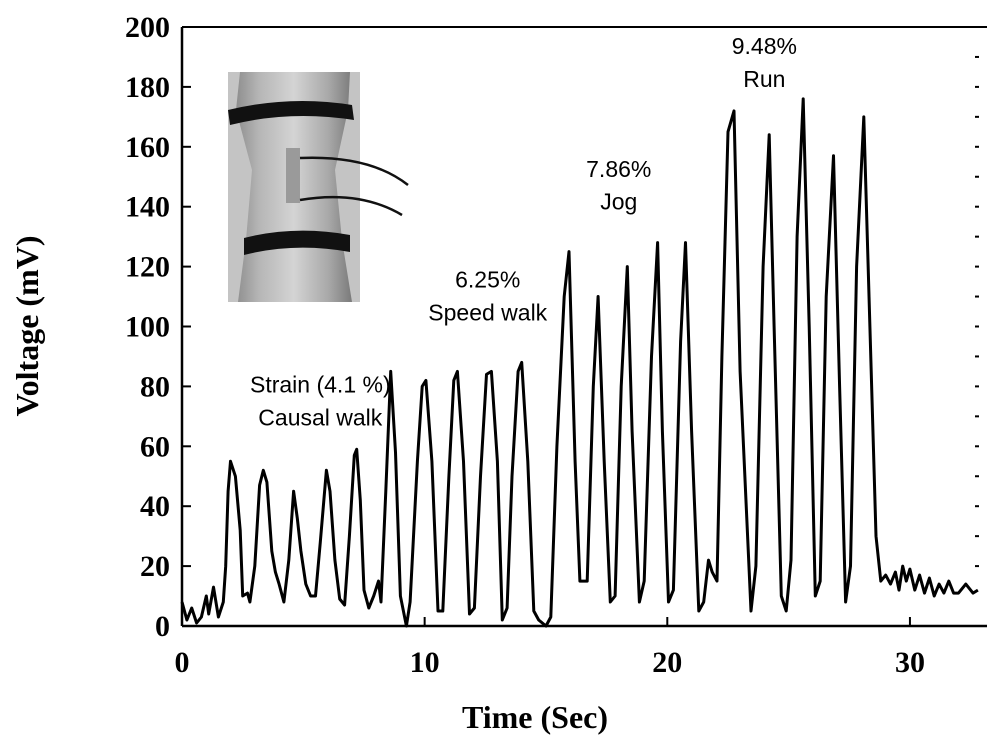 This screenshot has height=739, width=987. I want to click on x-tick-label: 30, so click(910, 662).